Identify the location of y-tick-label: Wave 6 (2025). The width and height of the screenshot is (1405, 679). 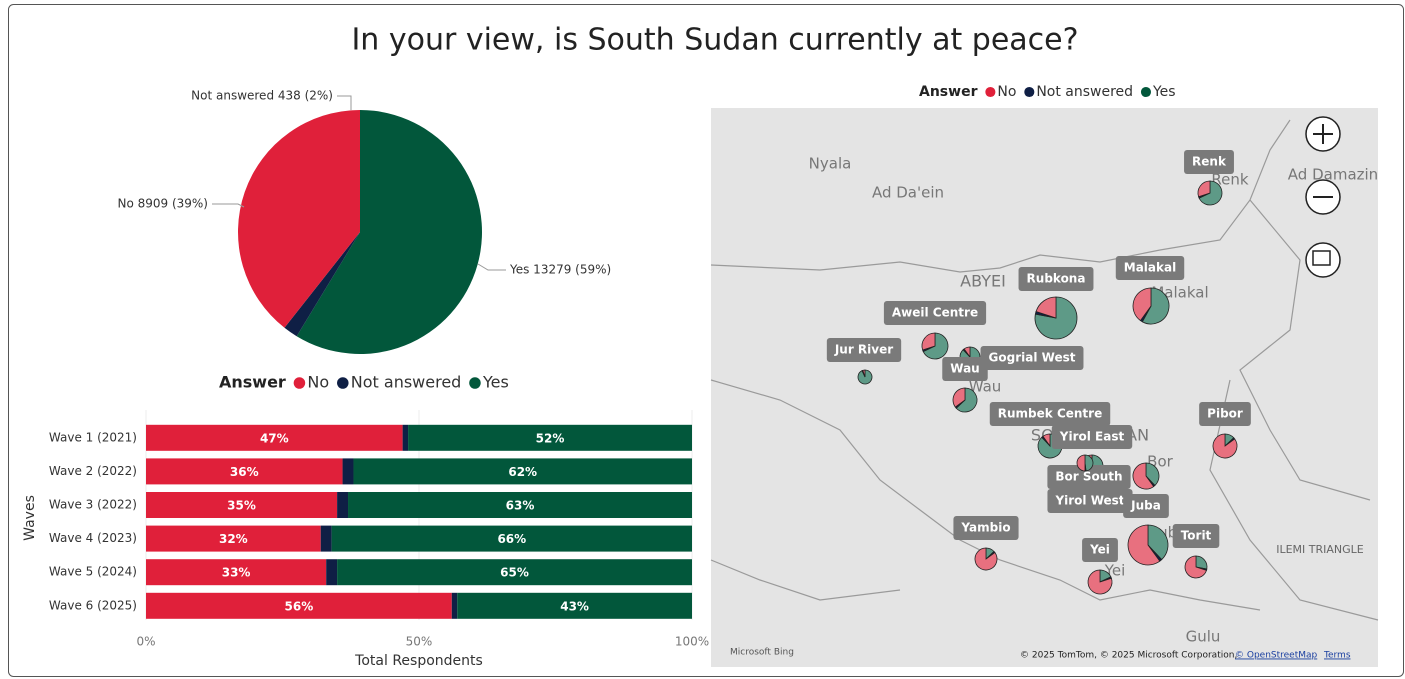
(93, 605).